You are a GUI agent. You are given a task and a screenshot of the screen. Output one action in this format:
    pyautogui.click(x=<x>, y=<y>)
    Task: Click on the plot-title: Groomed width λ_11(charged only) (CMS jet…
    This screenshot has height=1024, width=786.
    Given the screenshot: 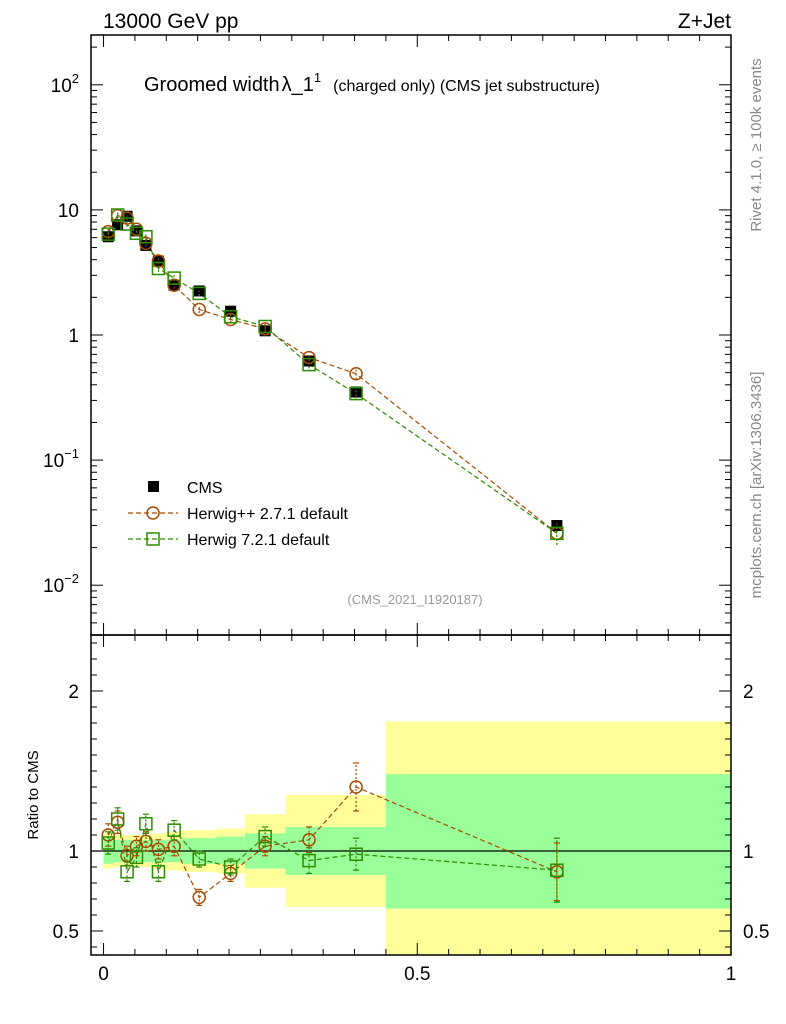 What is the action you would take?
    pyautogui.click(x=372, y=83)
    